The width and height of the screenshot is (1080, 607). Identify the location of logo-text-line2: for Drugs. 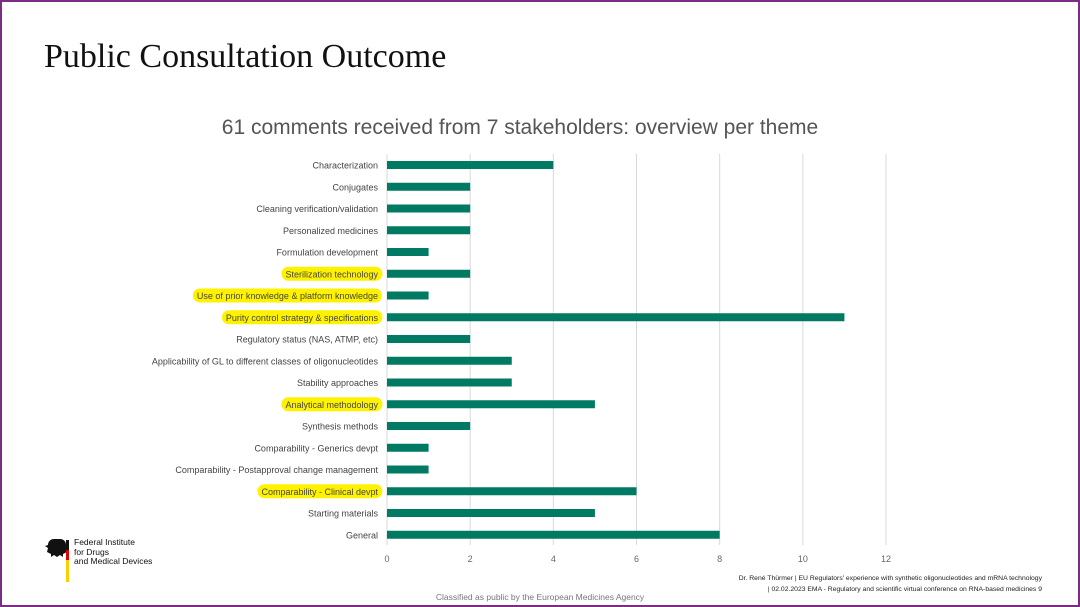
(91, 551).